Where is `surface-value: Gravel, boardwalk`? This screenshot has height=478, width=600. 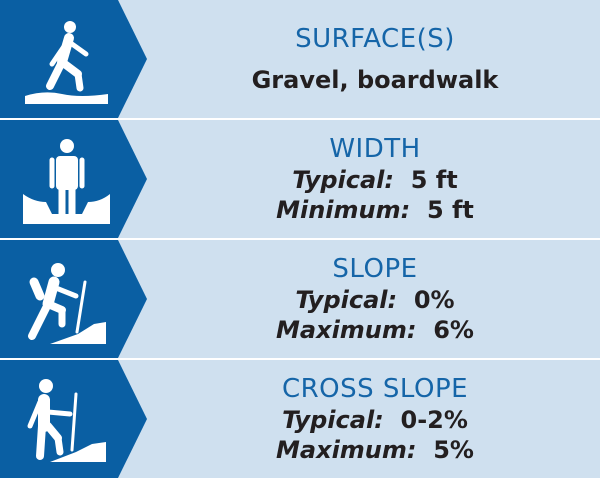 surface-value: Gravel, boardwalk is located at coordinates (375, 80).